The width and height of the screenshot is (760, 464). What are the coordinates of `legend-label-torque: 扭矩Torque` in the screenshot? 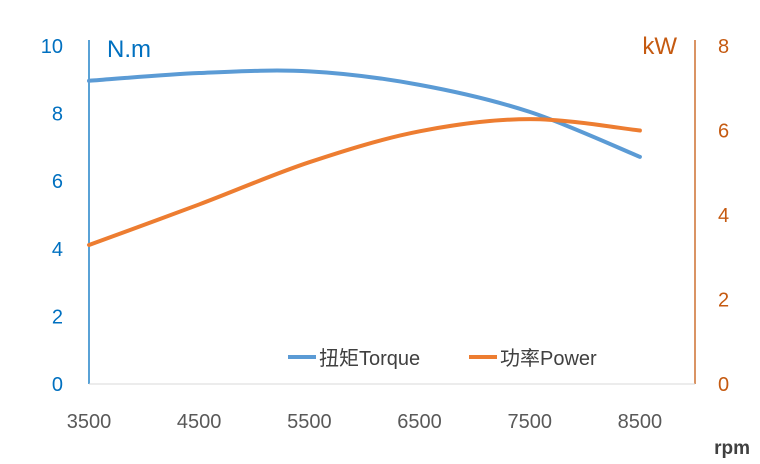 It's located at (369, 358).